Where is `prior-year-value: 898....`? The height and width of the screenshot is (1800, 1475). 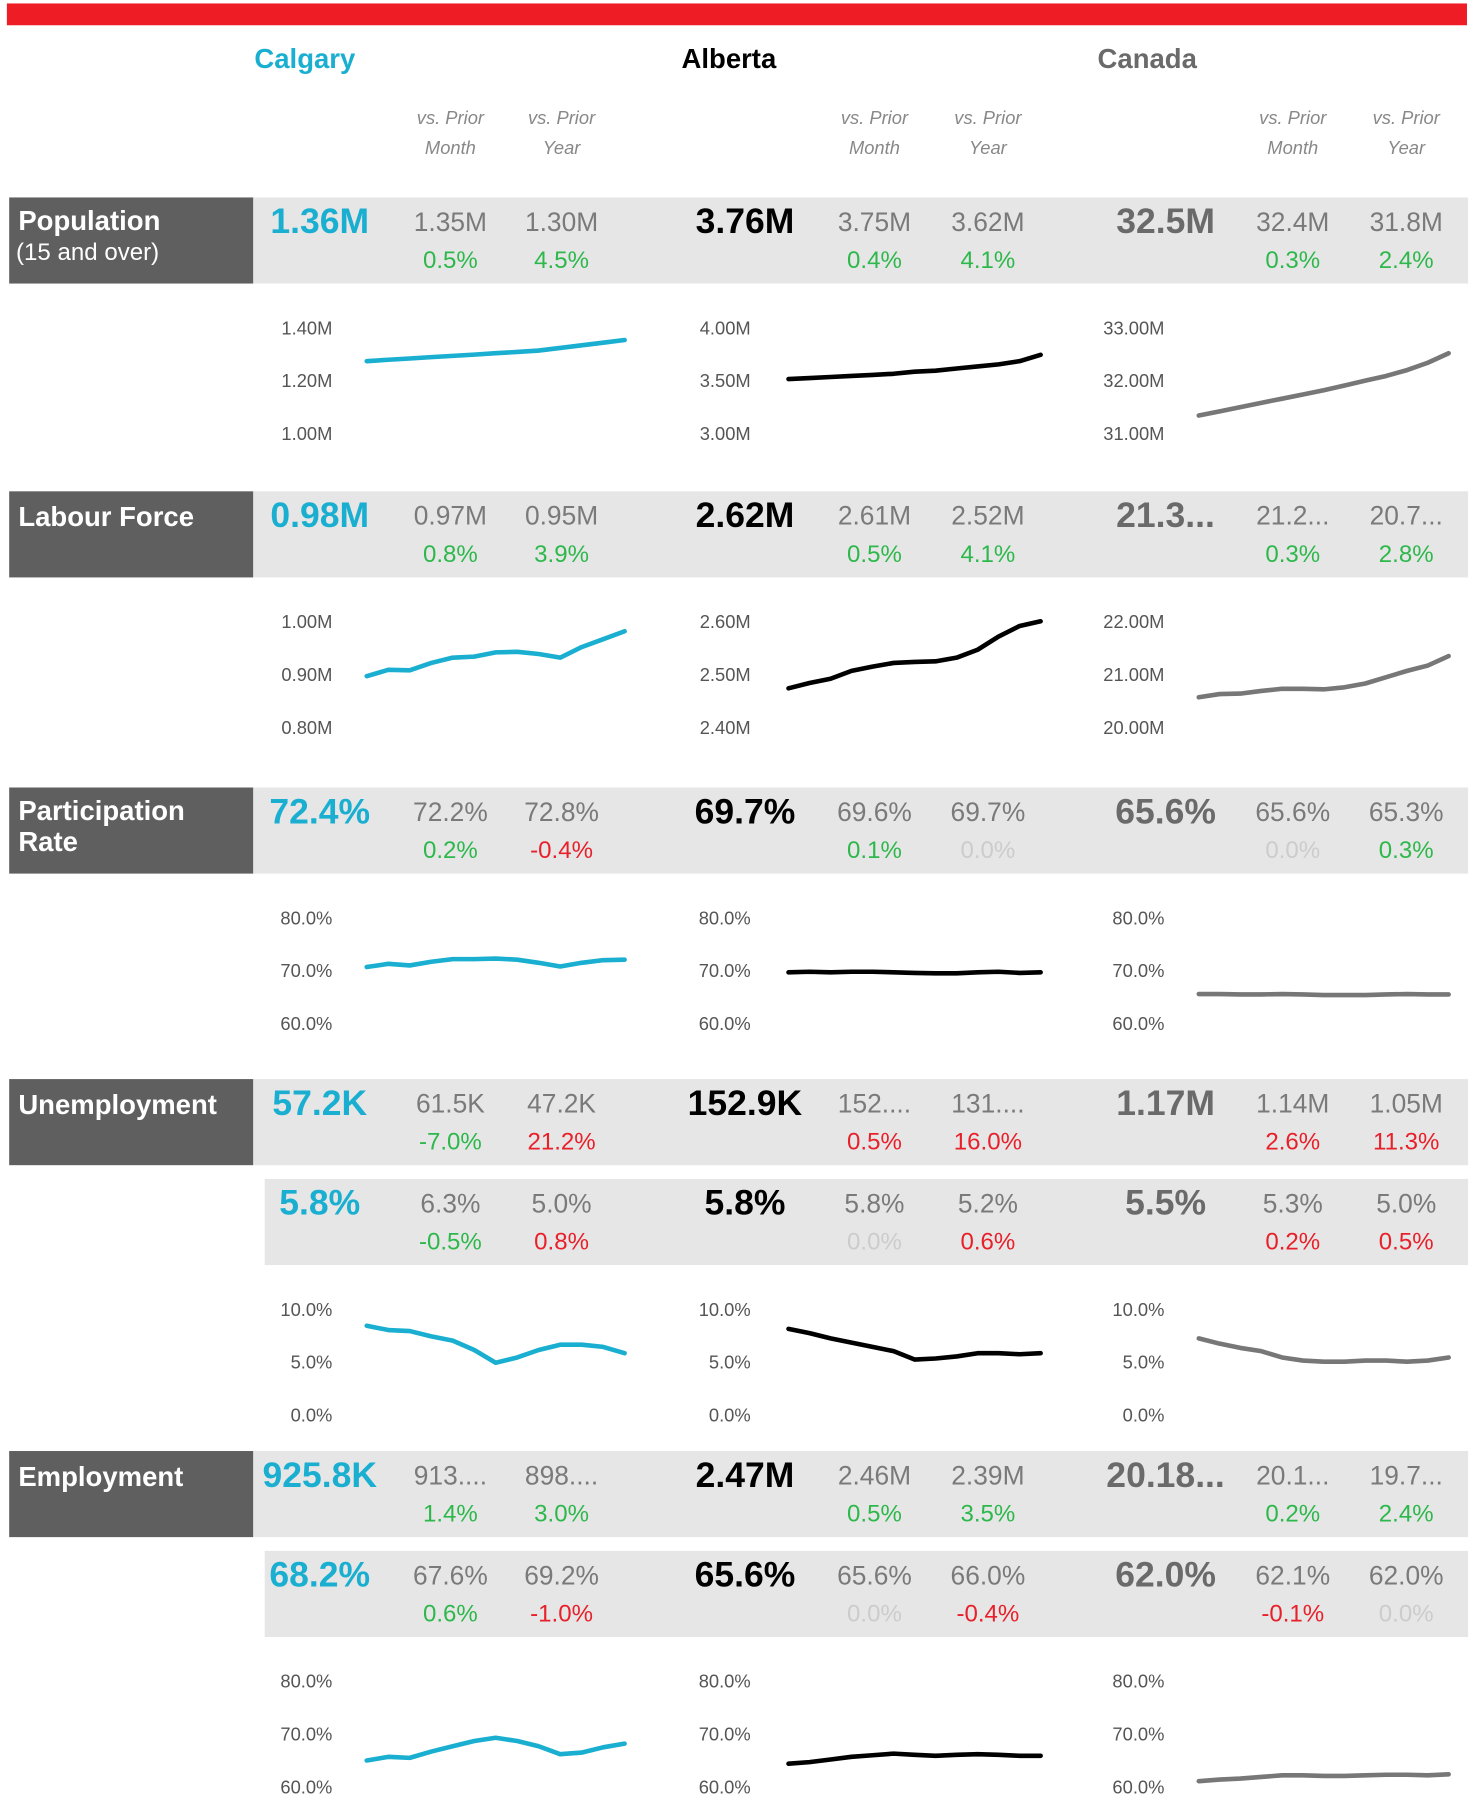 prior-year-value: 898.... is located at coordinates (561, 1475).